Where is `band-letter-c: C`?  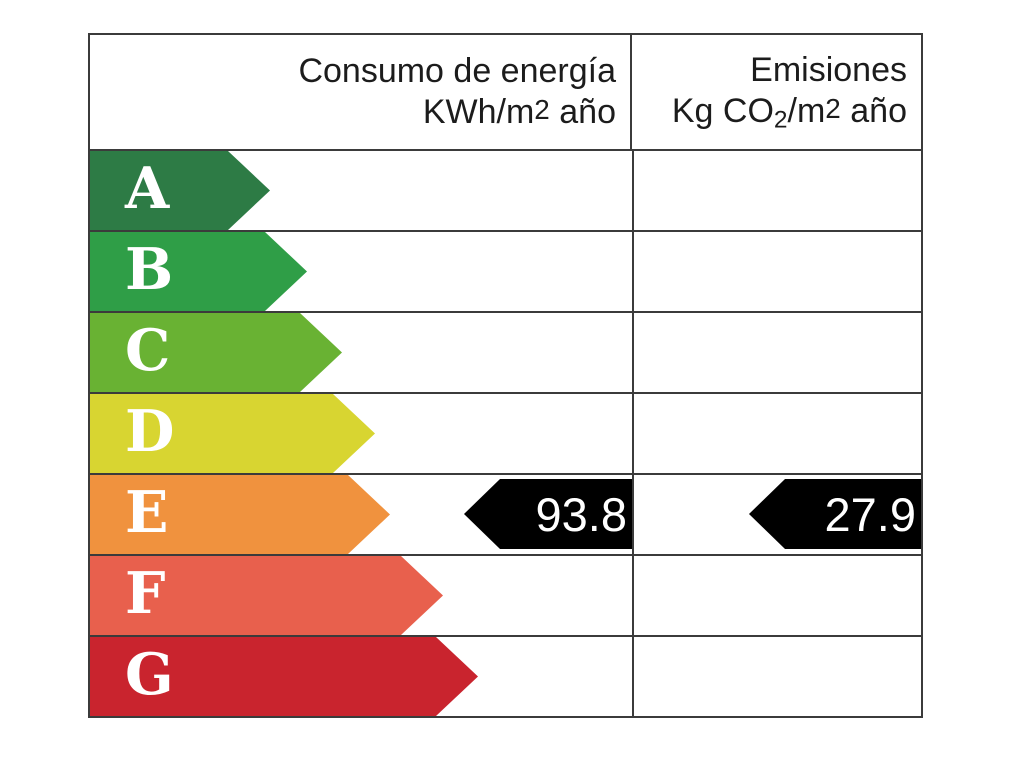 band-letter-c: C is located at coordinates (148, 350).